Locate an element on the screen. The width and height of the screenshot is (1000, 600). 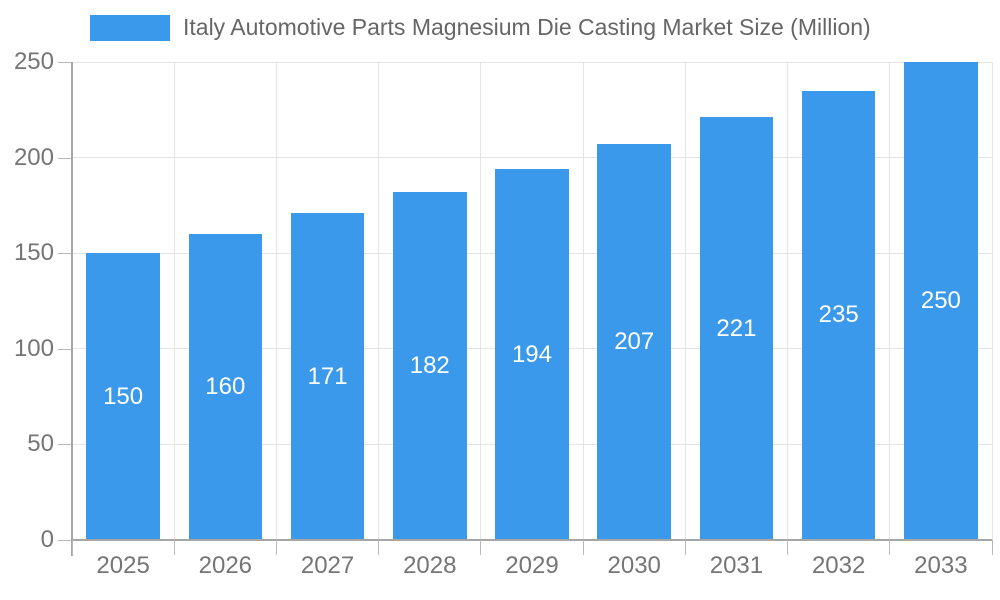
bar-2026: 160 is located at coordinates (225, 387).